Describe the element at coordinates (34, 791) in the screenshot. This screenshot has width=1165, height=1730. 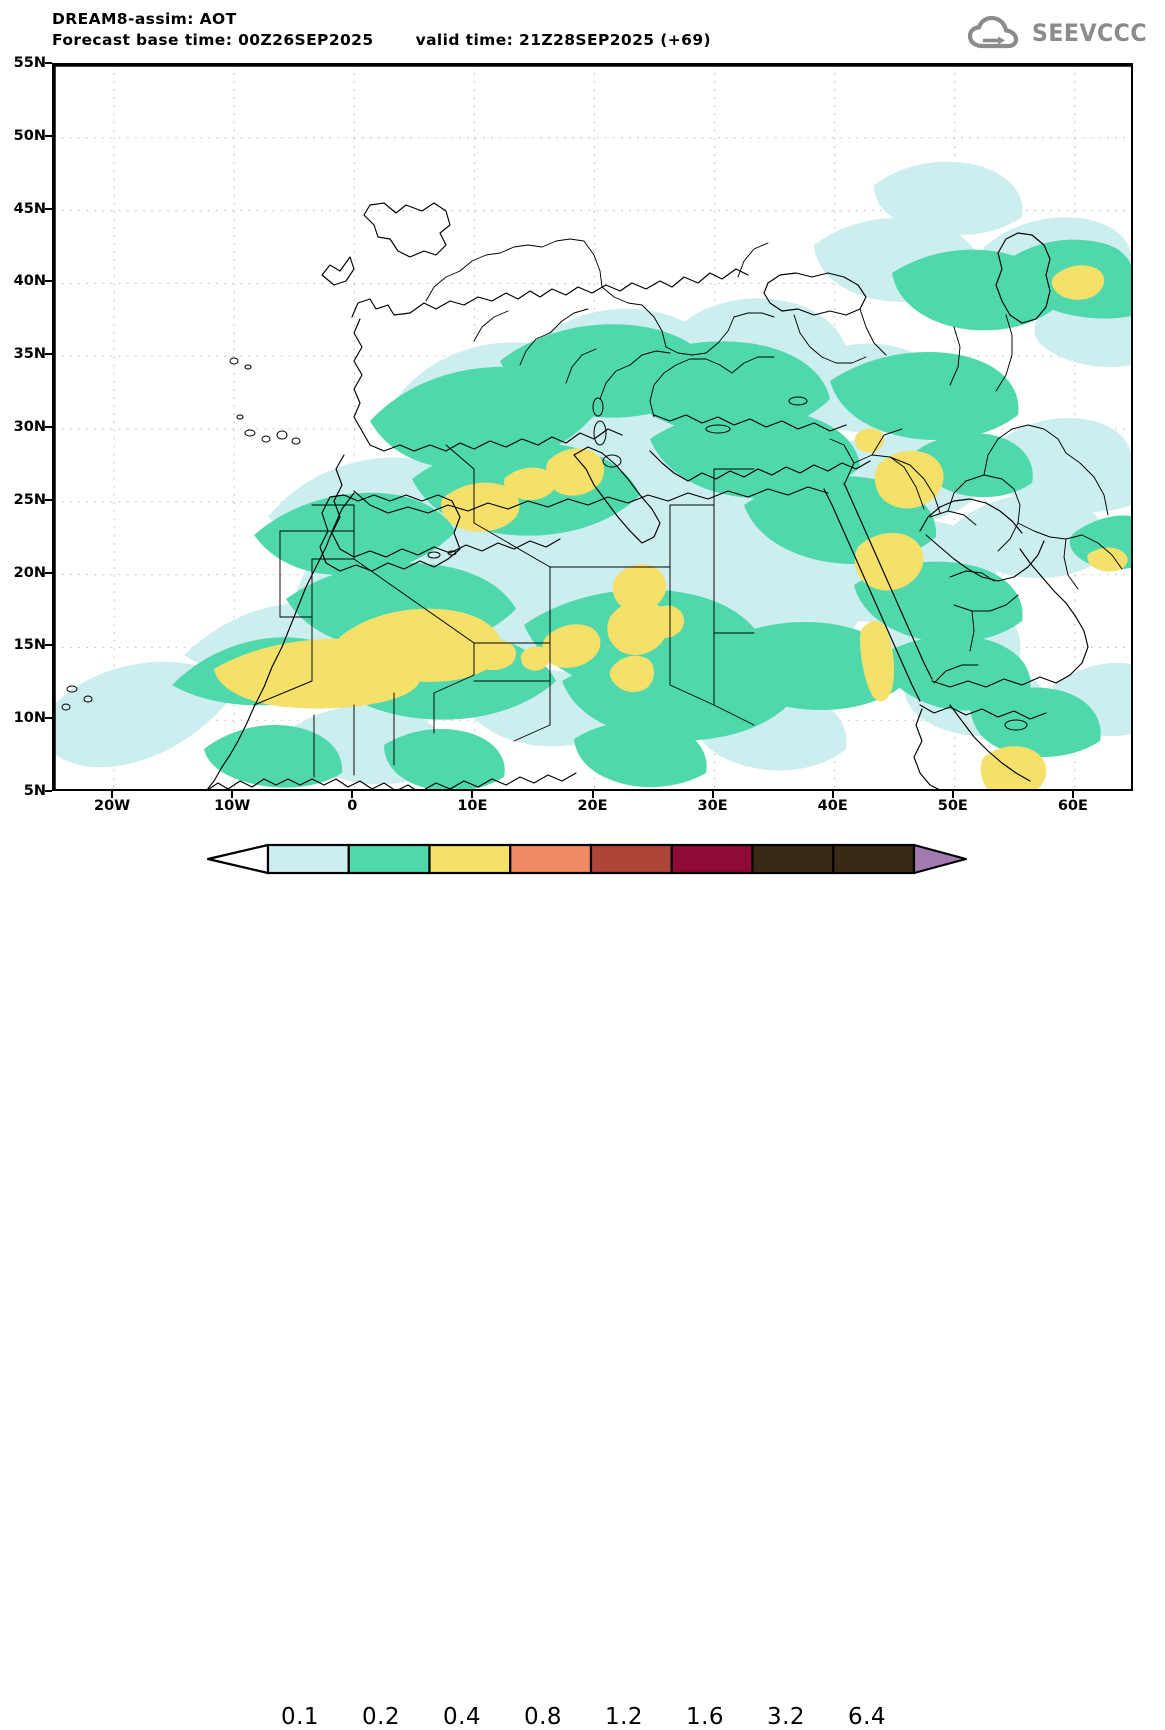
I see `ytick-5n: 5N` at that location.